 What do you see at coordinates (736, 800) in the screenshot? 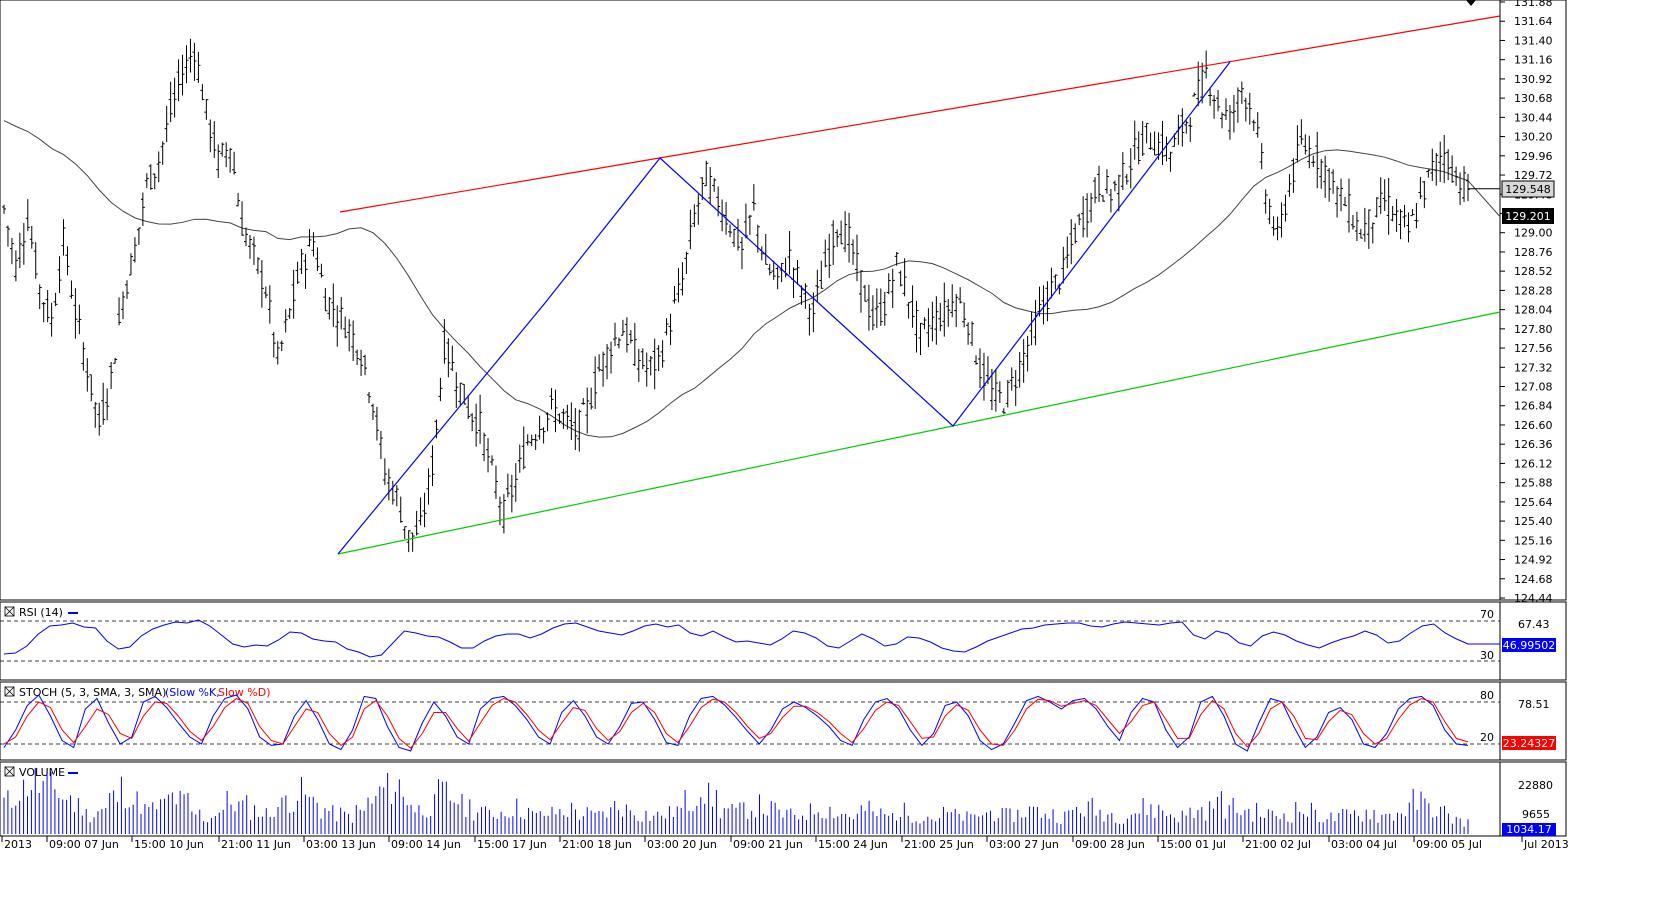
I see `volume-bars` at bounding box center [736, 800].